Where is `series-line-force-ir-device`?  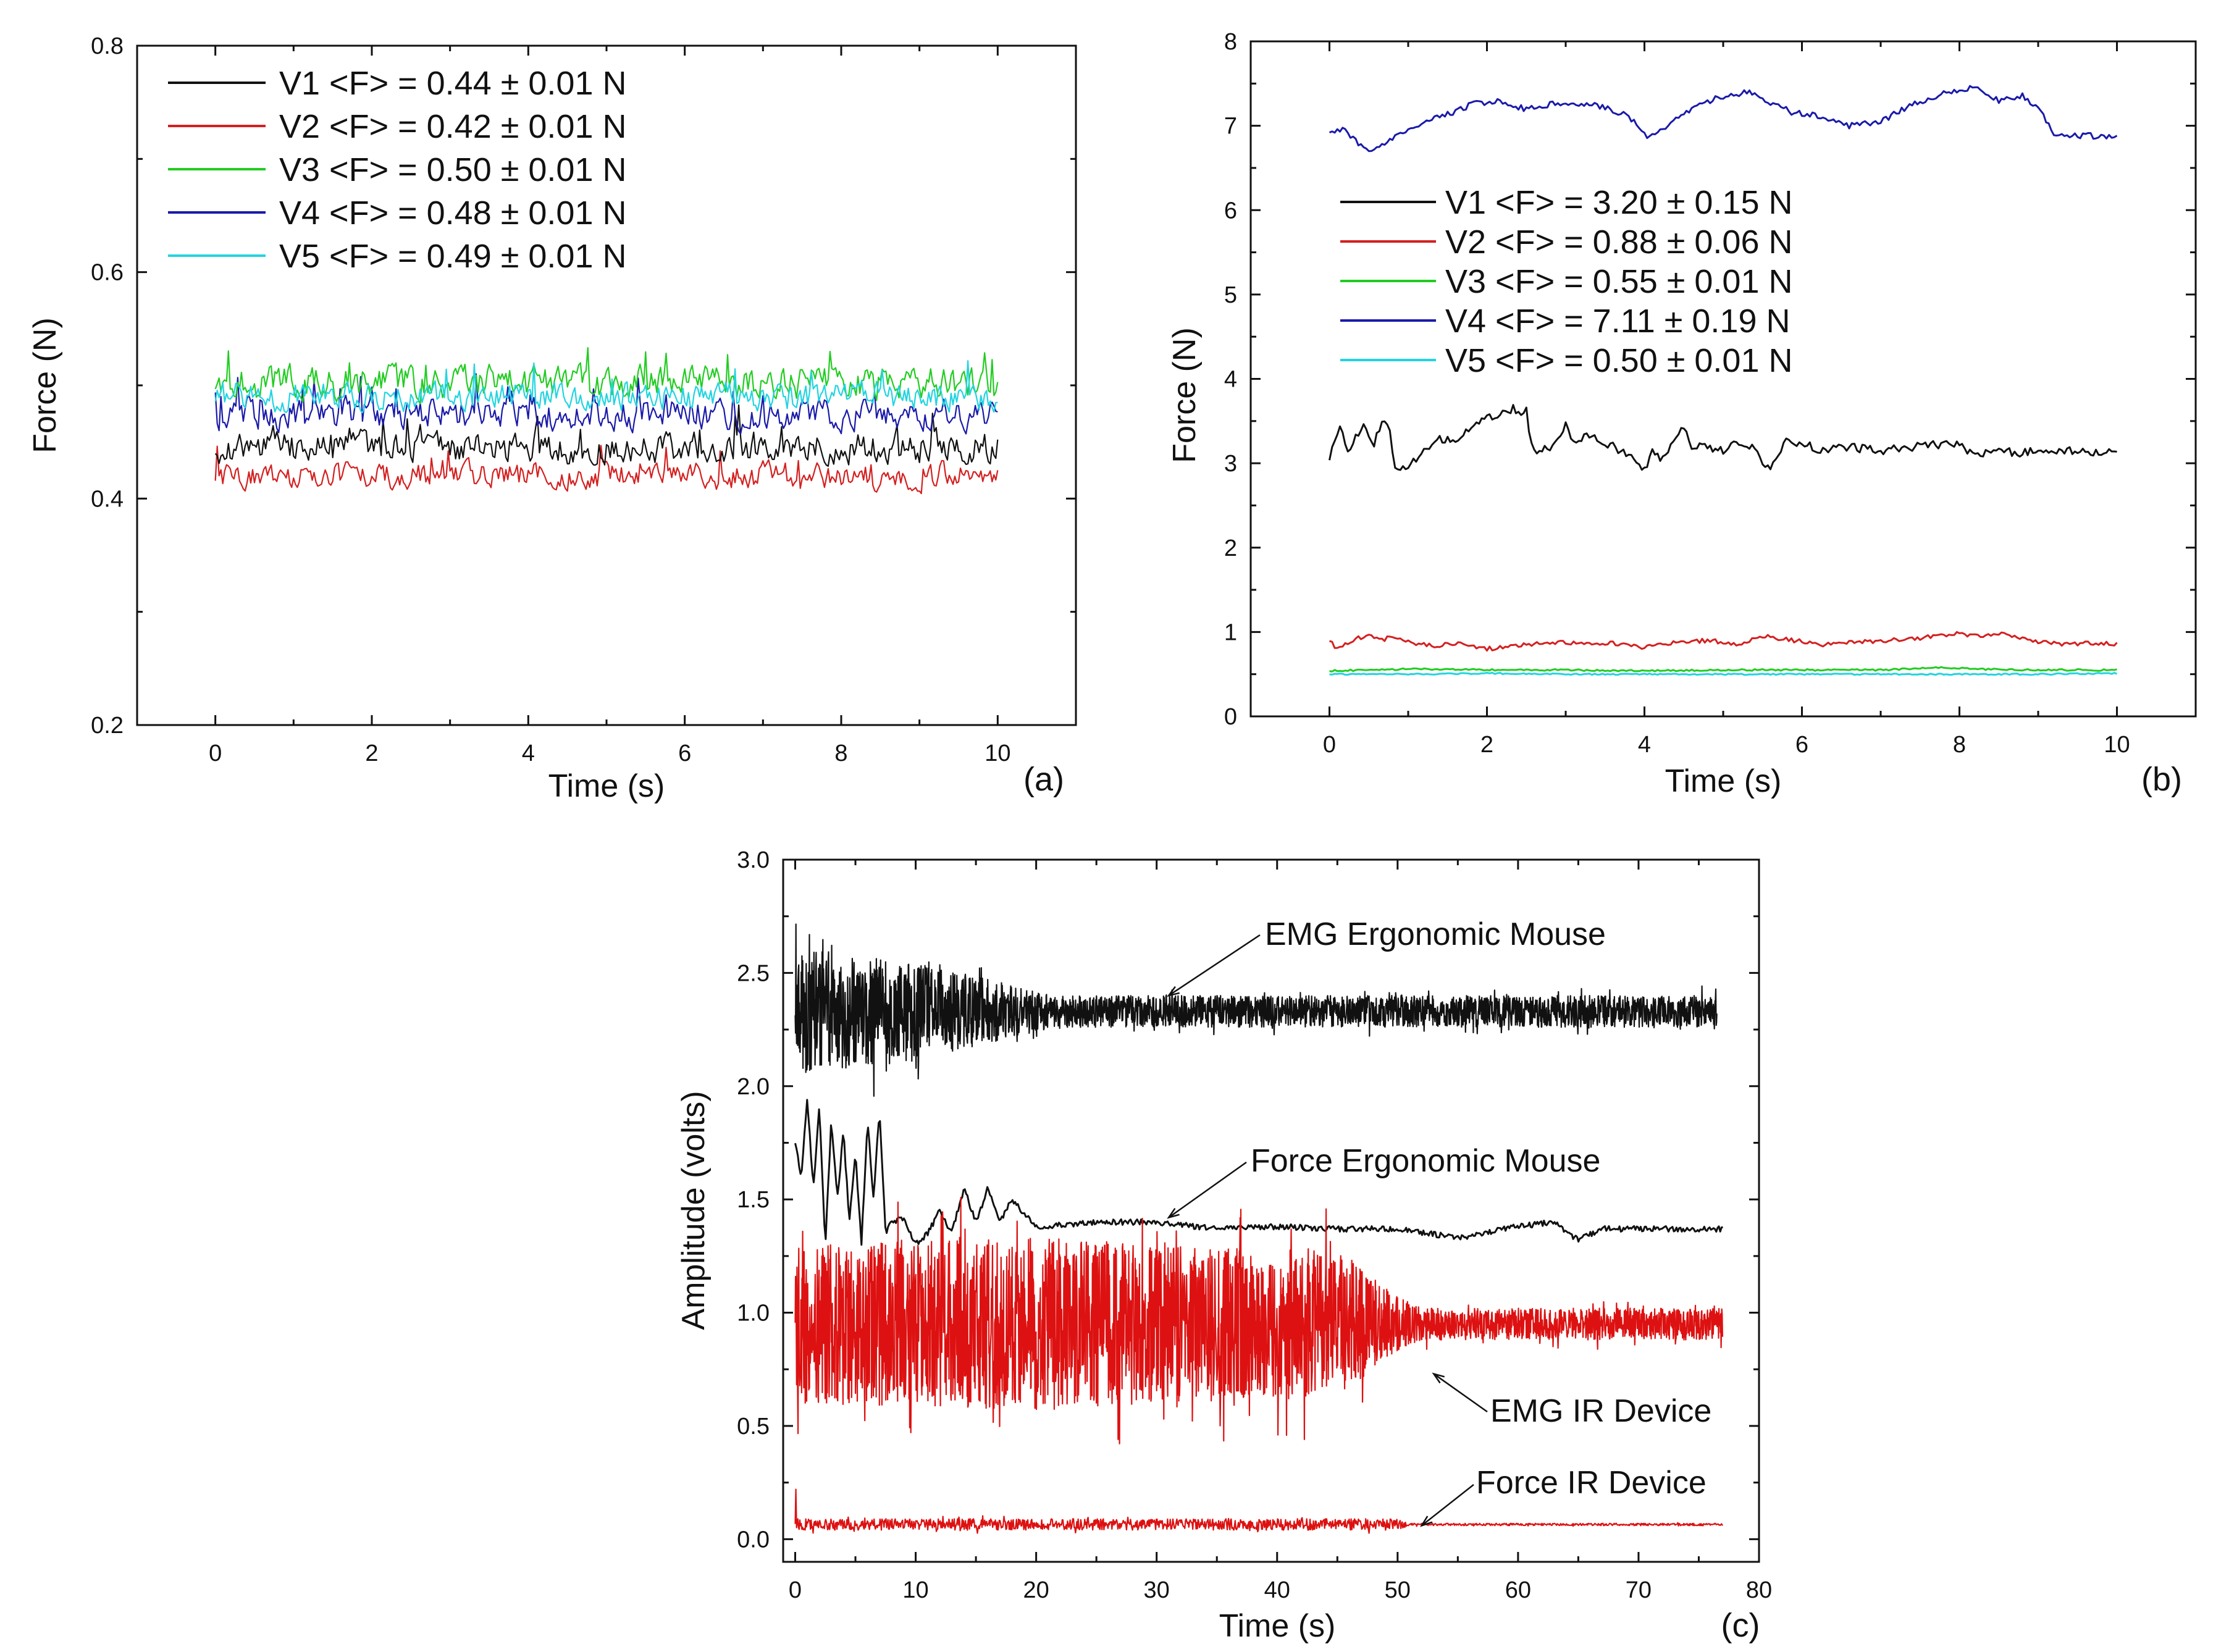
series-line-force-ir-device is located at coordinates (1258, 1511).